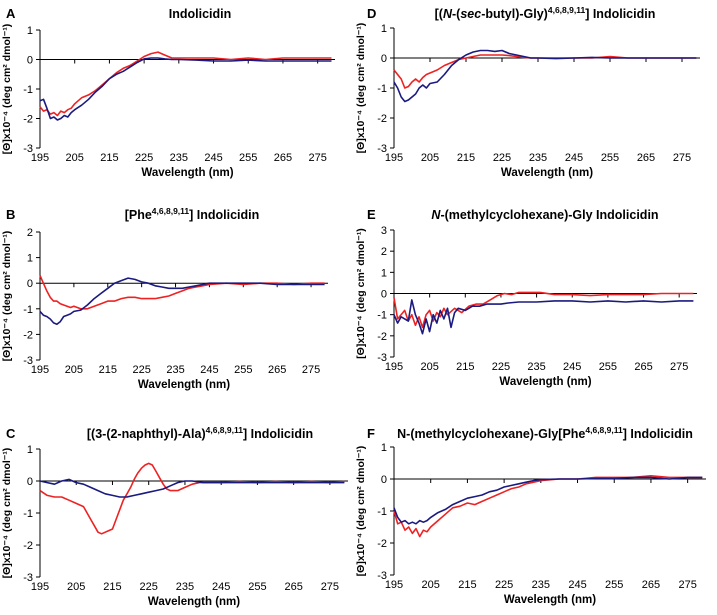 Image resolution: width=717 pixels, height=615 pixels. I want to click on panel-letter: E, so click(371, 214).